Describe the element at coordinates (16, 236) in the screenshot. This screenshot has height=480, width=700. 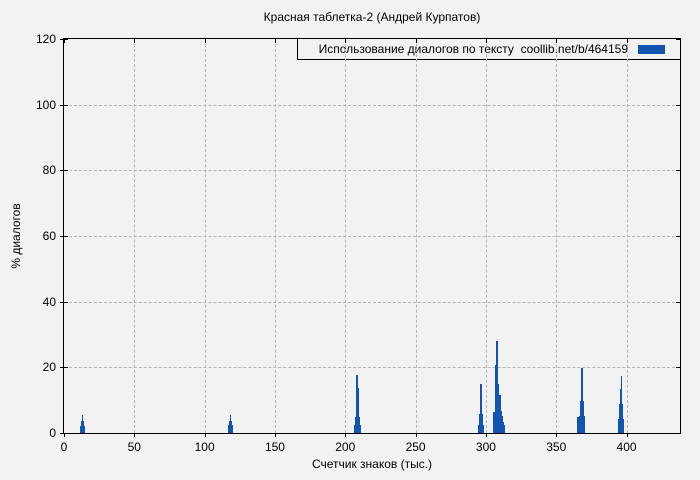
I see `y-axis-label: % диалогов` at that location.